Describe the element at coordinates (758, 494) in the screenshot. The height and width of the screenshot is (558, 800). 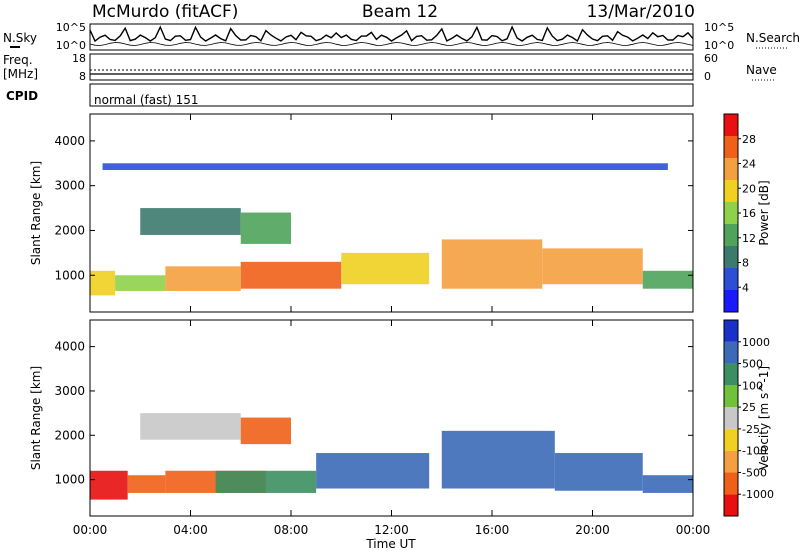
I see `colorbar-tick-label: -1000` at that location.